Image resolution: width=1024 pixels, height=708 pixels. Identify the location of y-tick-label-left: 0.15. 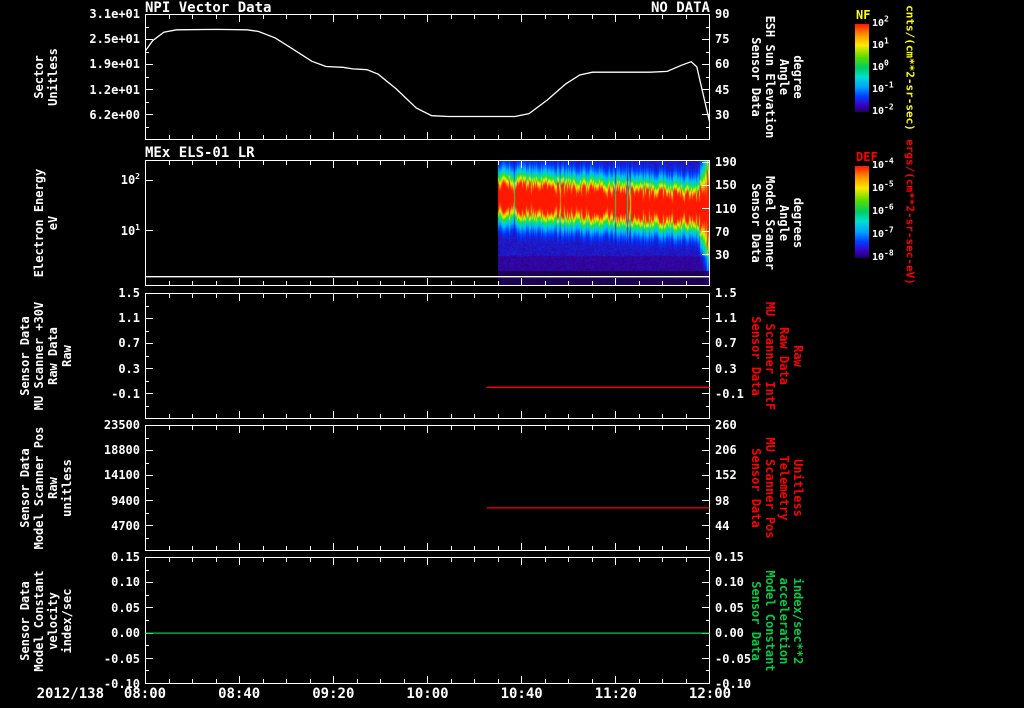
(125, 557).